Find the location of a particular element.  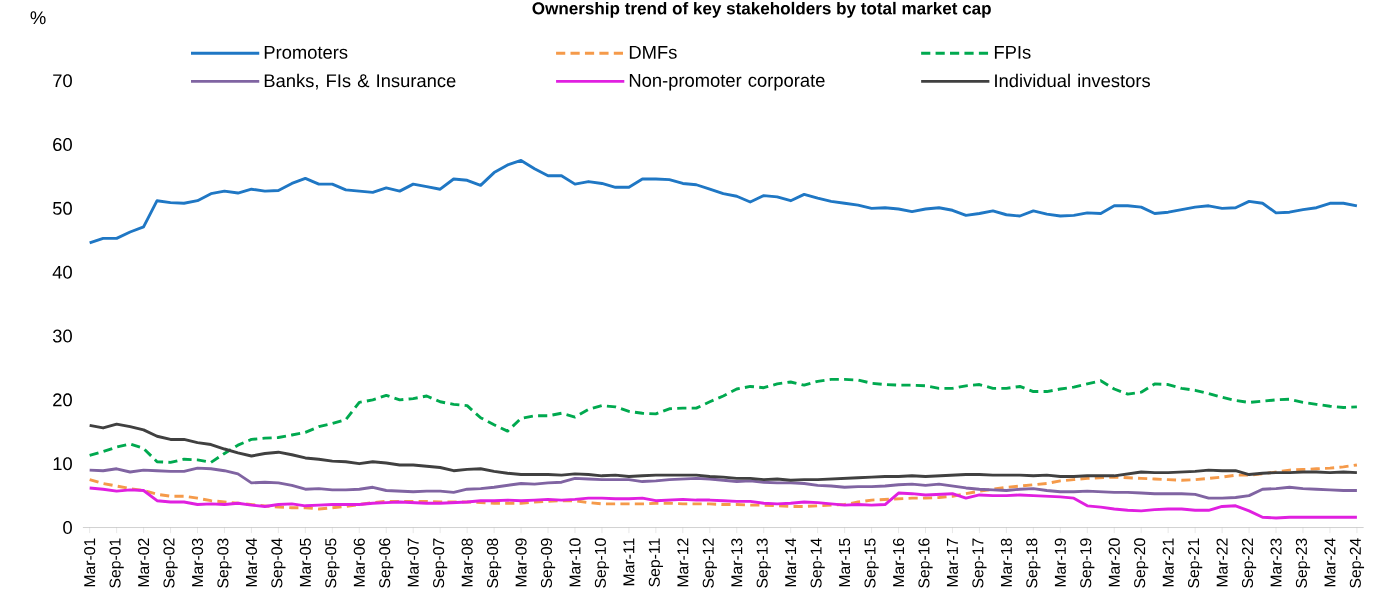

legend-label: Banks, FIs & Insurance is located at coordinates (360, 81).